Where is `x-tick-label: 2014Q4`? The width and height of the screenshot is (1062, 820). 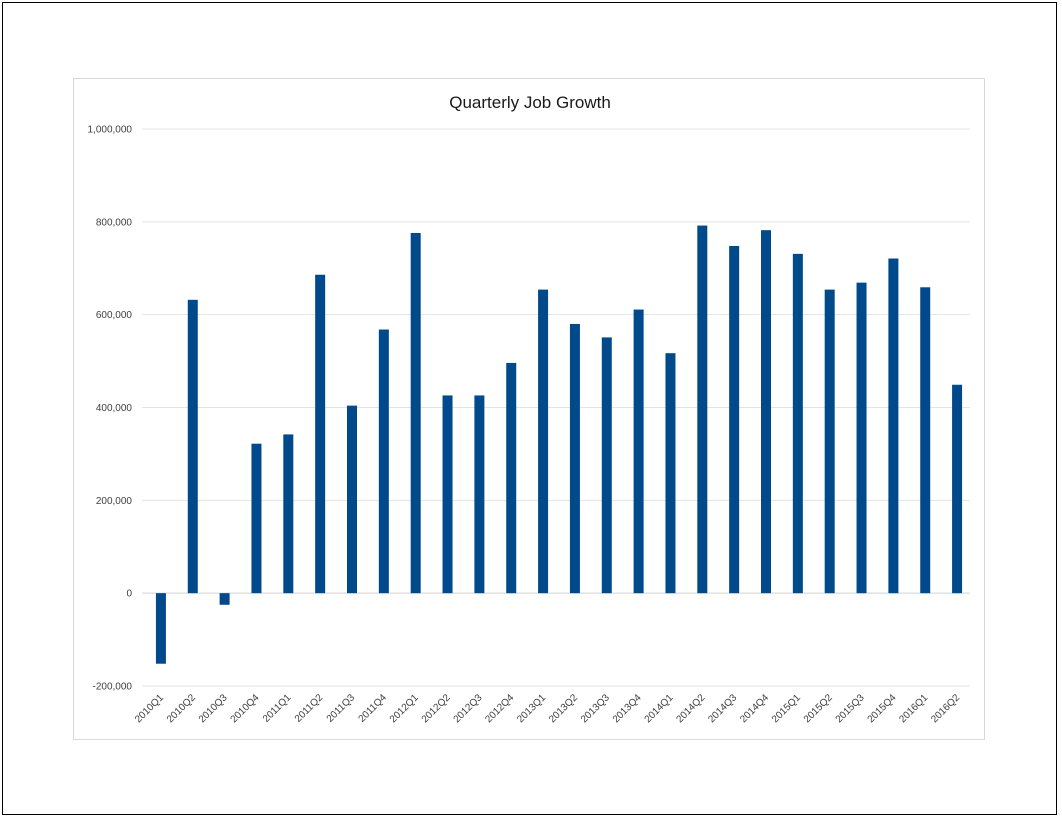
x-tick-label: 2014Q4 is located at coordinates (754, 708).